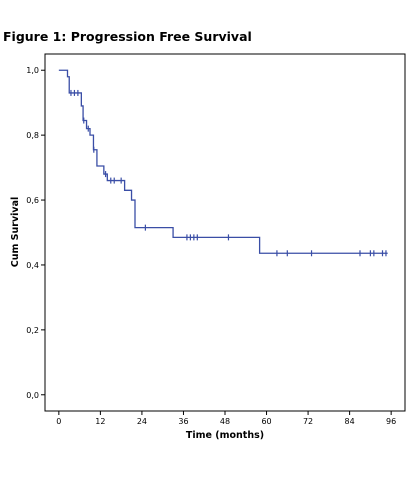 This screenshot has height=500, width=410. I want to click on y-tick-label: 0,8, so click(32, 135).